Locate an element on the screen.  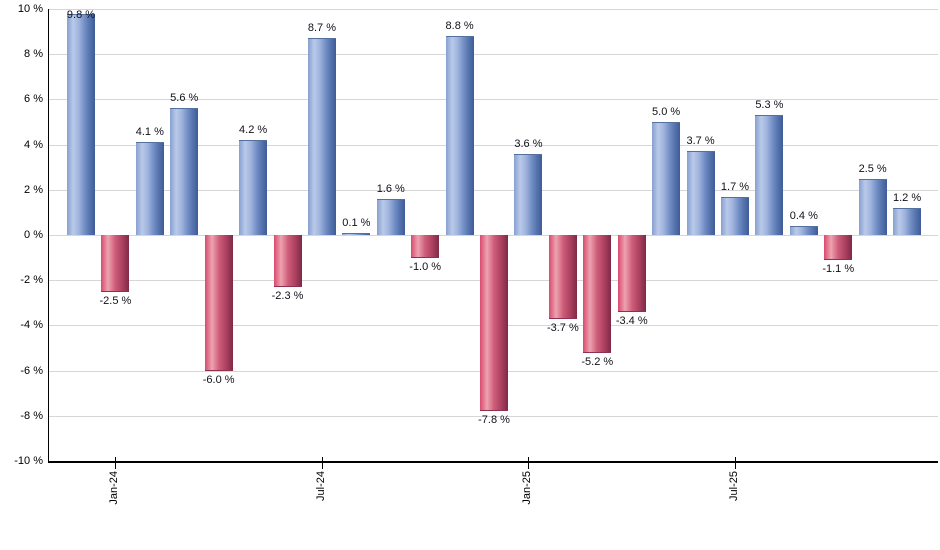
bar-value-label: 4.2 % is located at coordinates (253, 130).